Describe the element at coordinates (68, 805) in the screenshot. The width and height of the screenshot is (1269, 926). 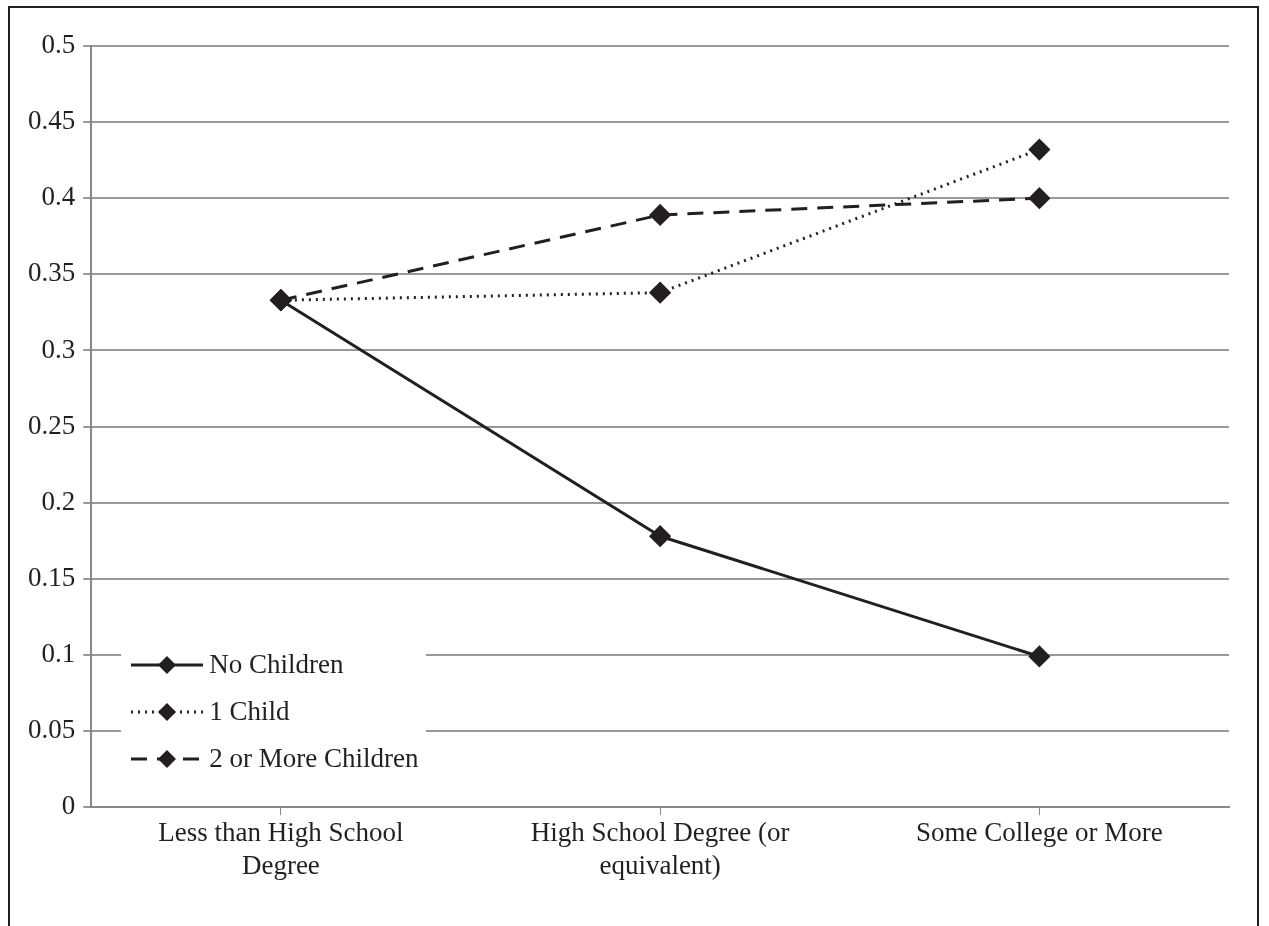
I see `y-tick-label: 0` at that location.